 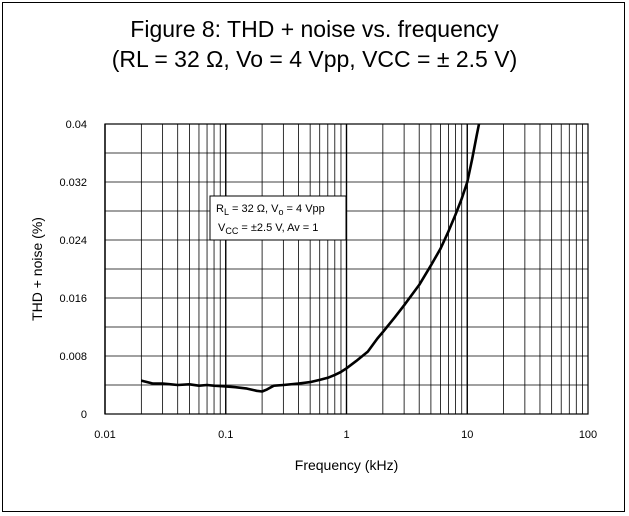 I want to click on y-tick-label: 0.032, so click(x=73, y=183).